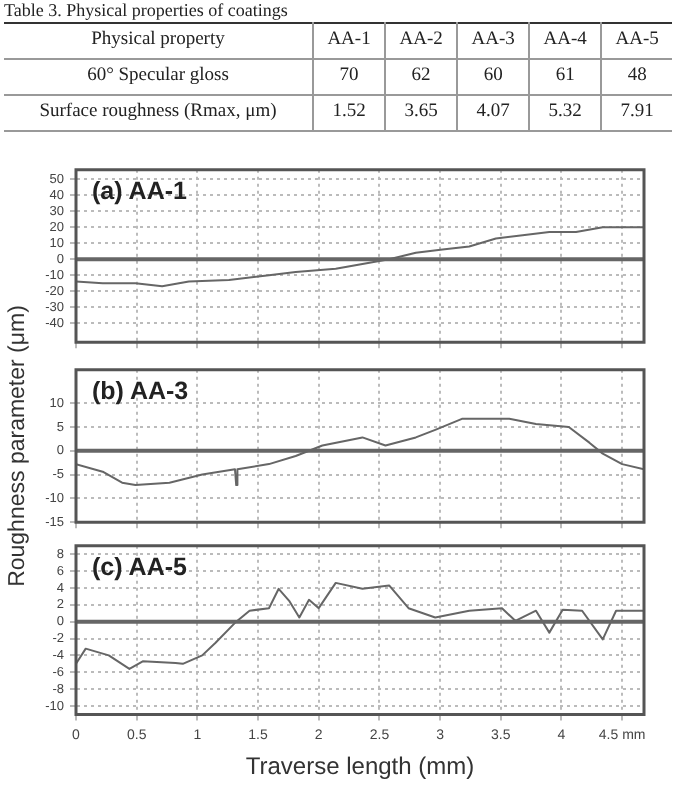 The height and width of the screenshot is (790, 676). What do you see at coordinates (565, 113) in the screenshot?
I see `data-label: 5.32` at bounding box center [565, 113].